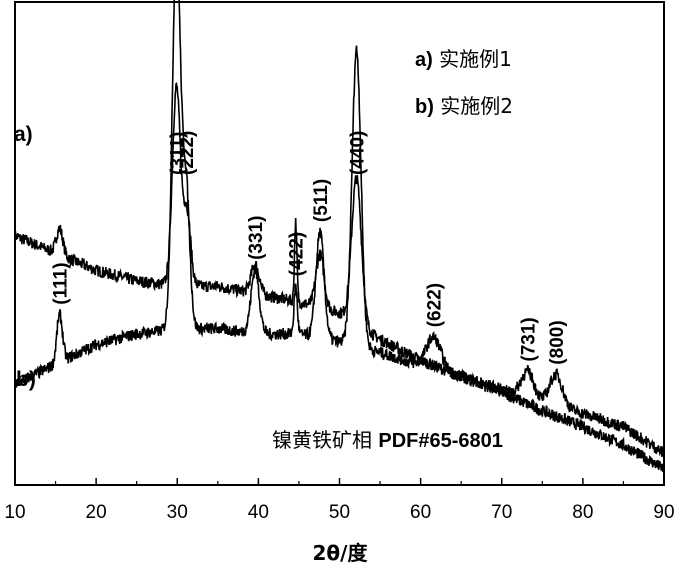  Describe the element at coordinates (321, 200) in the screenshot. I see `peak-label: (511)` at that location.